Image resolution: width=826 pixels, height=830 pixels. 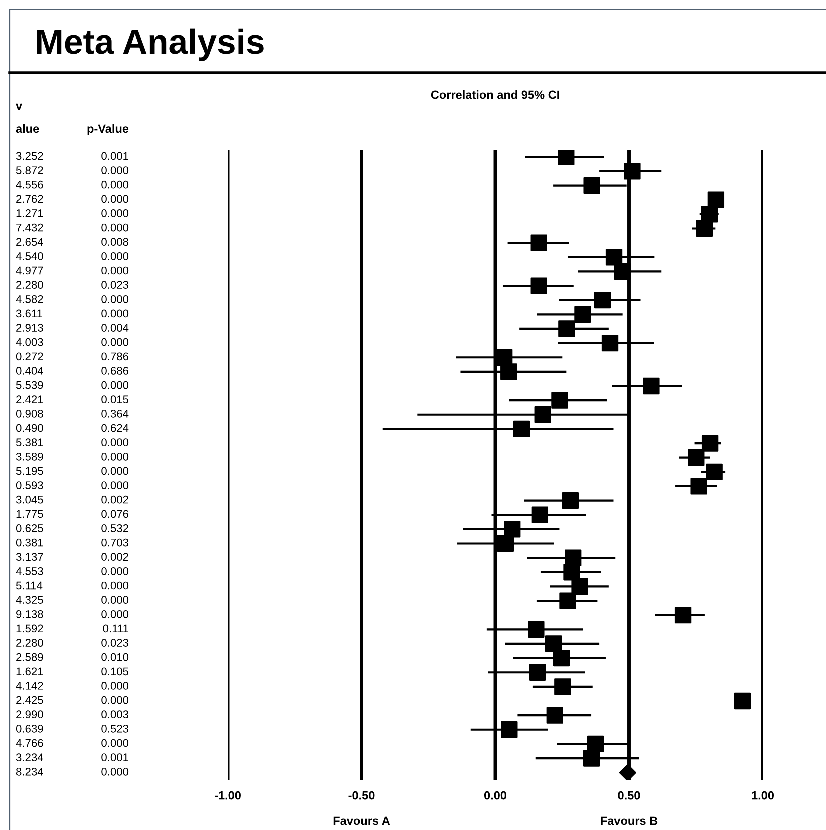 What do you see at coordinates (30, 371) in the screenshot?
I see `text: 0.404` at bounding box center [30, 371].